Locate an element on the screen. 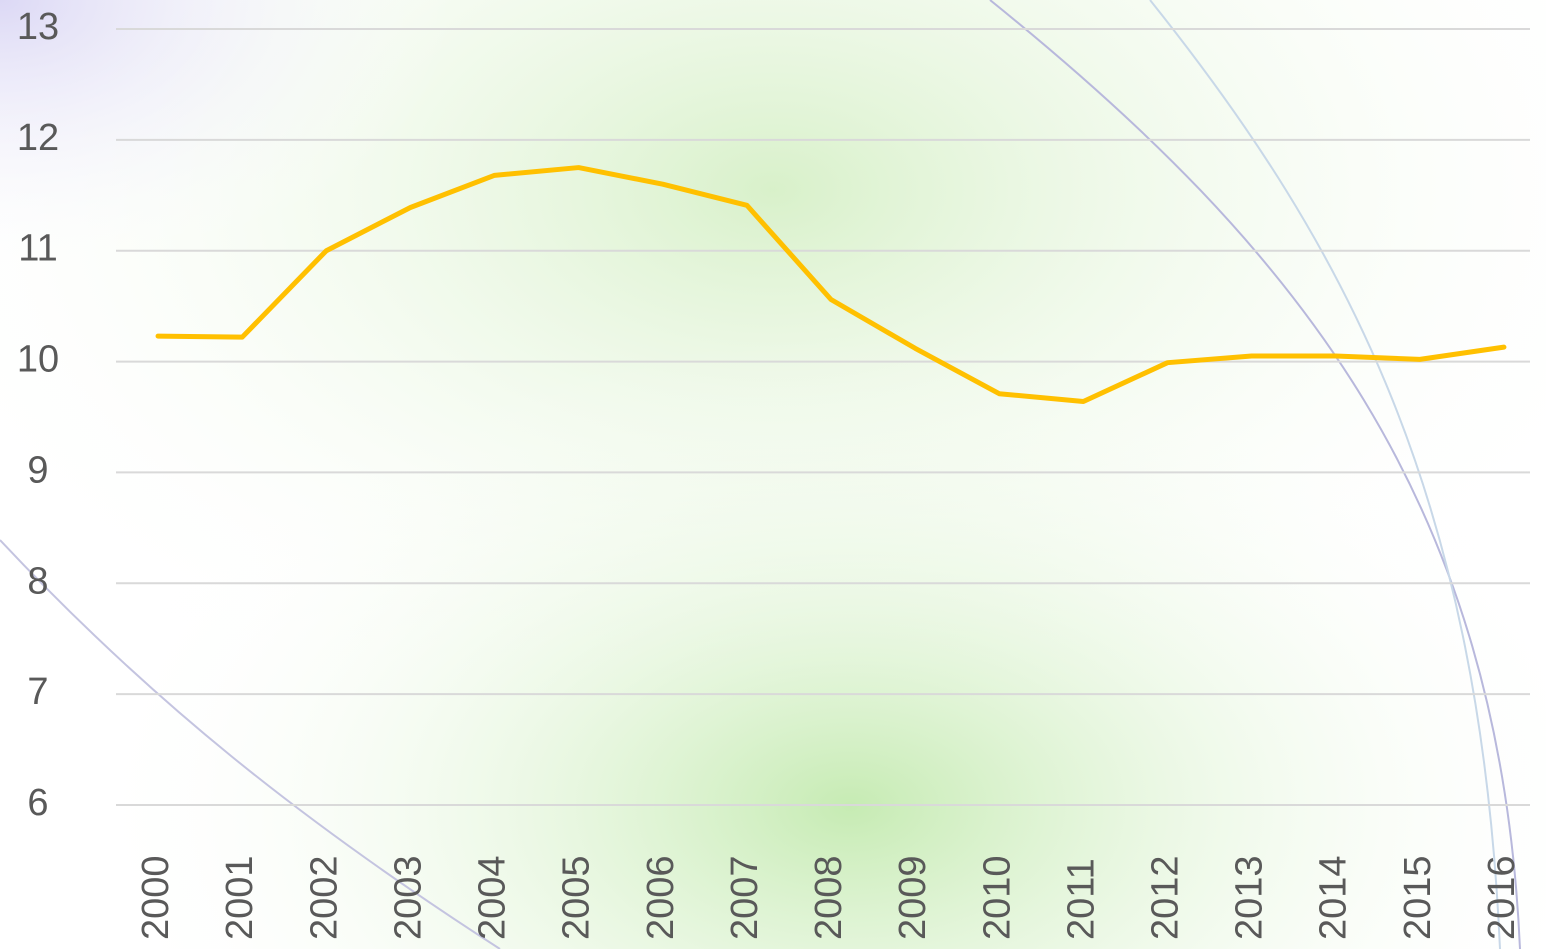 This screenshot has width=1546, height=949. x-tick-label: 2011 is located at coordinates (1081, 899).